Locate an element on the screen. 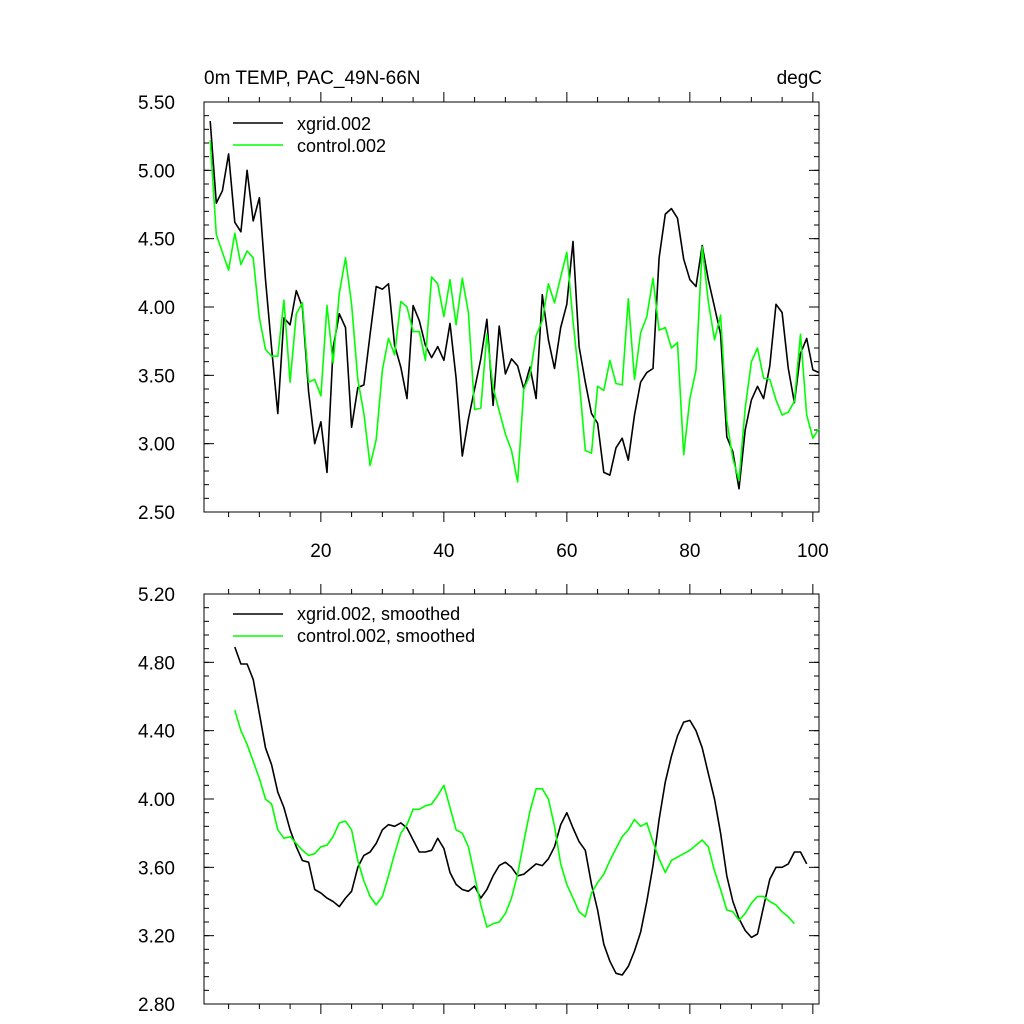  bottom-y-tick-label: 4.40 is located at coordinates (156, 732).